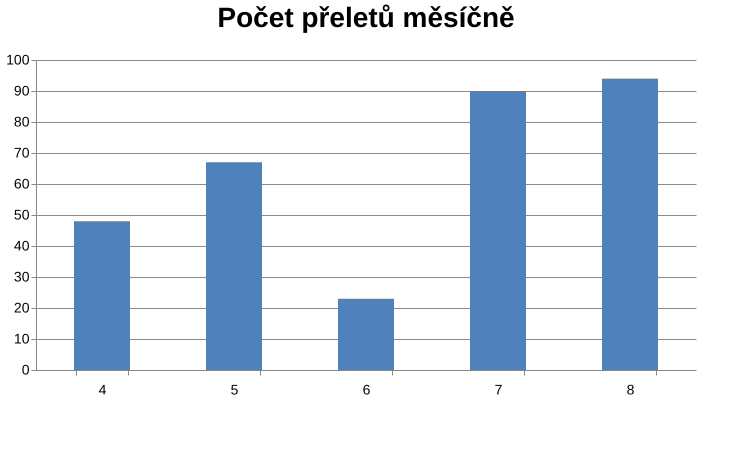  I want to click on y-tick-label: 10, so click(22, 338).